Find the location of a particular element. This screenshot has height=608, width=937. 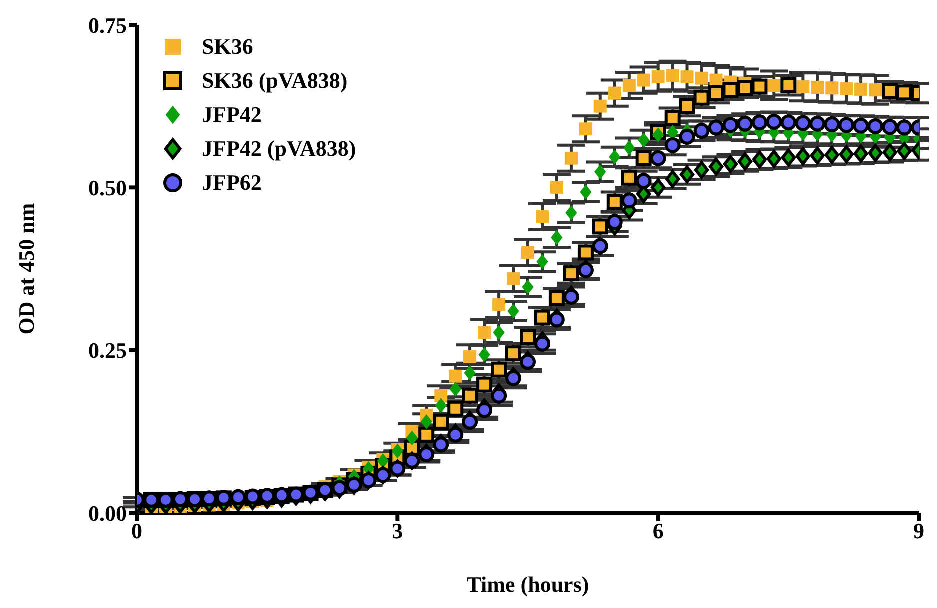

y-tick-label: 0.75 is located at coordinates (107, 25).